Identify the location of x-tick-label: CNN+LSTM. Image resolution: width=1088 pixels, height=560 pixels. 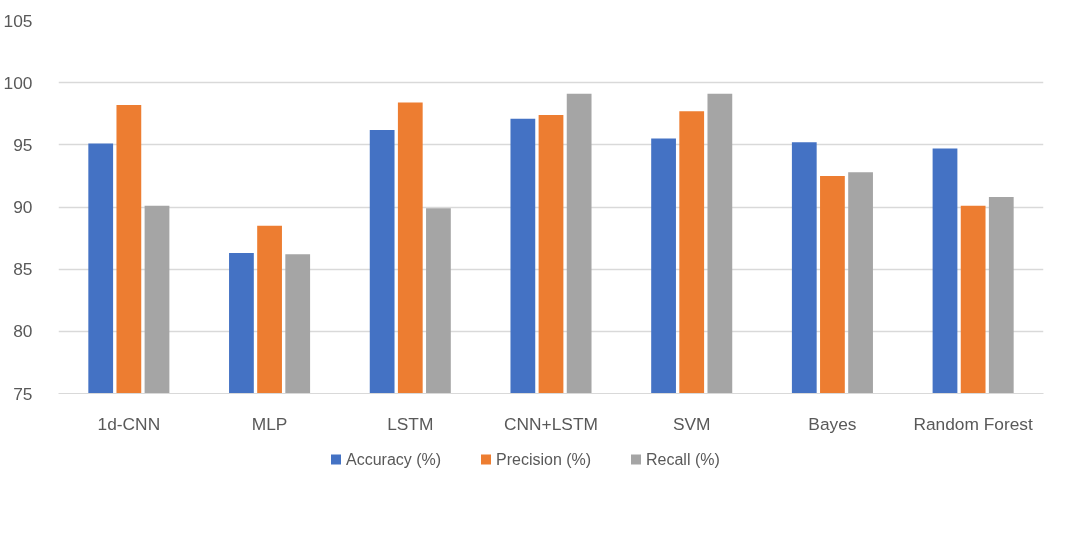
(551, 423).